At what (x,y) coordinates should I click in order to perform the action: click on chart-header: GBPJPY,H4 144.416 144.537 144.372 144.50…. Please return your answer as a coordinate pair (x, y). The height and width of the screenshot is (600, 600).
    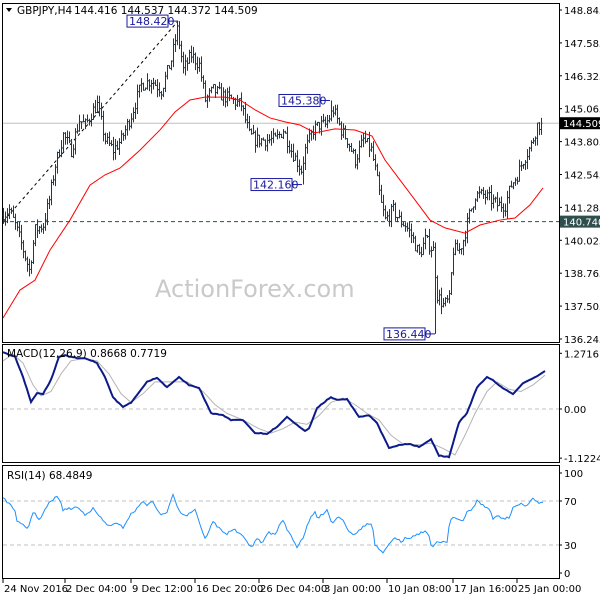
    Looking at the image, I should click on (132, 11).